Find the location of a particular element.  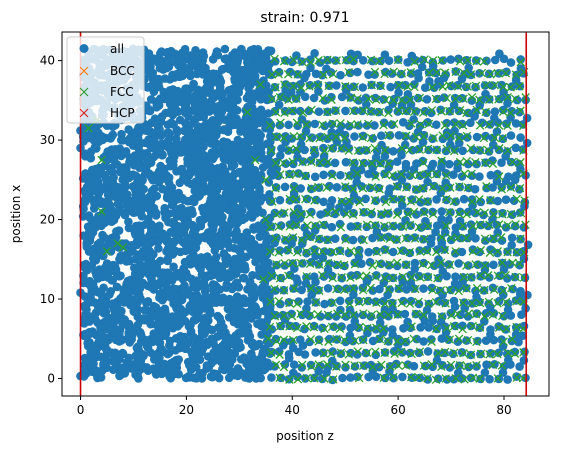

legend-marker-fcc is located at coordinates (84, 92).